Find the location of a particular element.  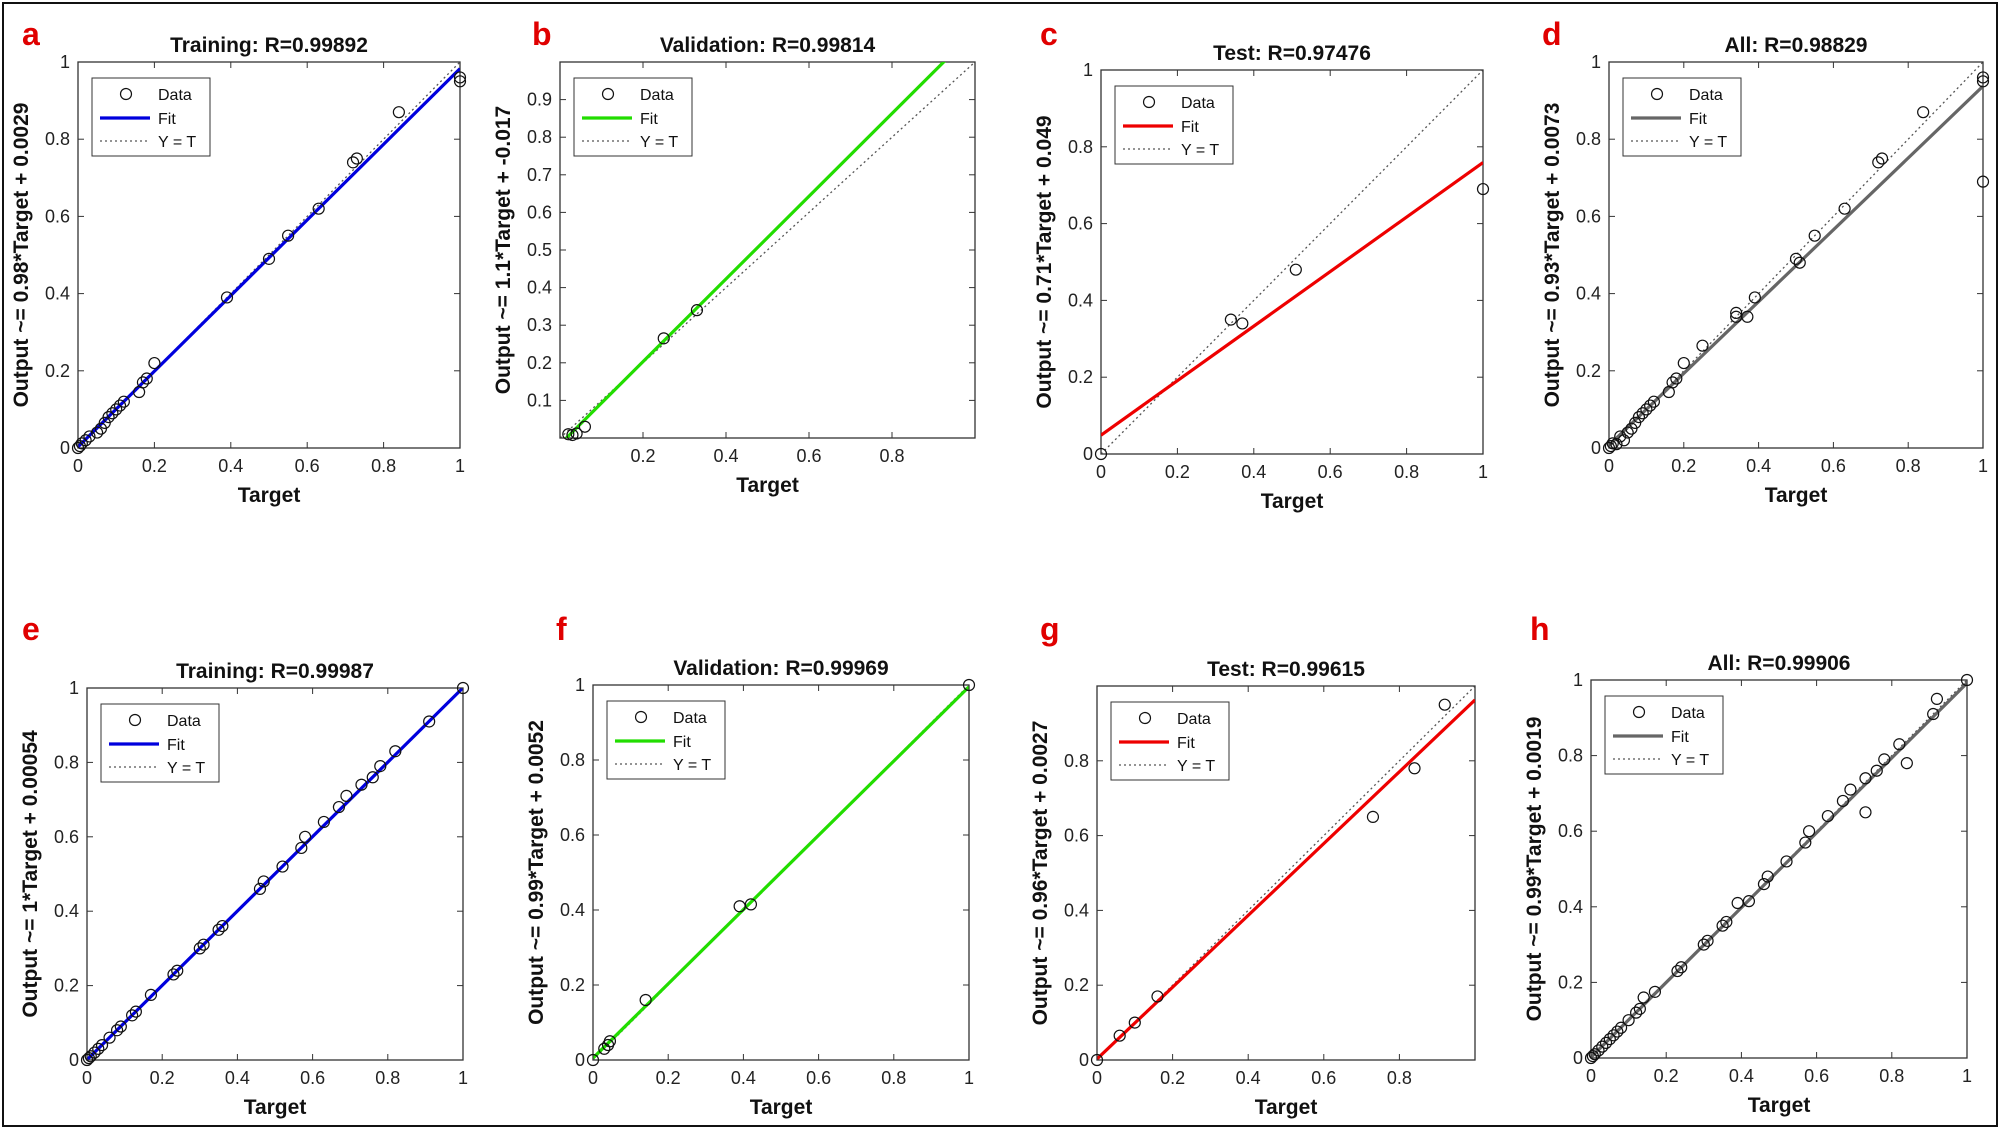

y-tick-label: 0.5 is located at coordinates (539, 250).